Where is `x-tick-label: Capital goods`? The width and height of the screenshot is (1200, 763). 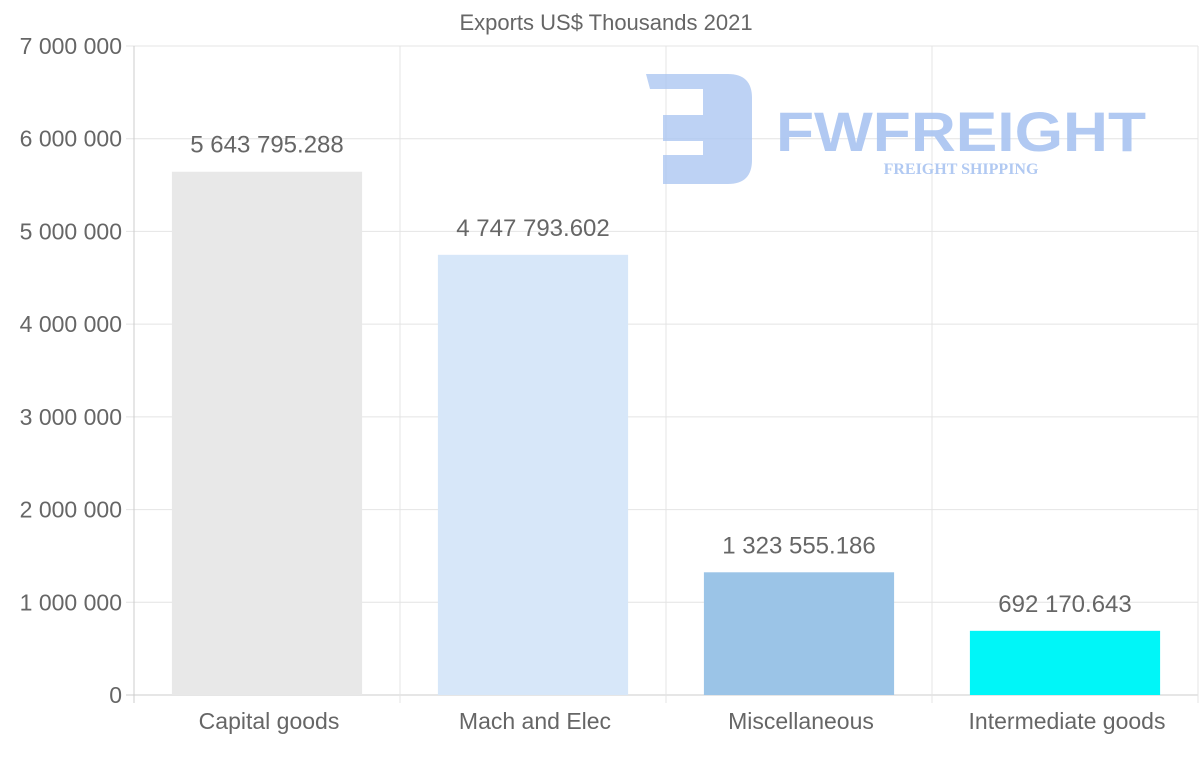 x-tick-label: Capital goods is located at coordinates (269, 721).